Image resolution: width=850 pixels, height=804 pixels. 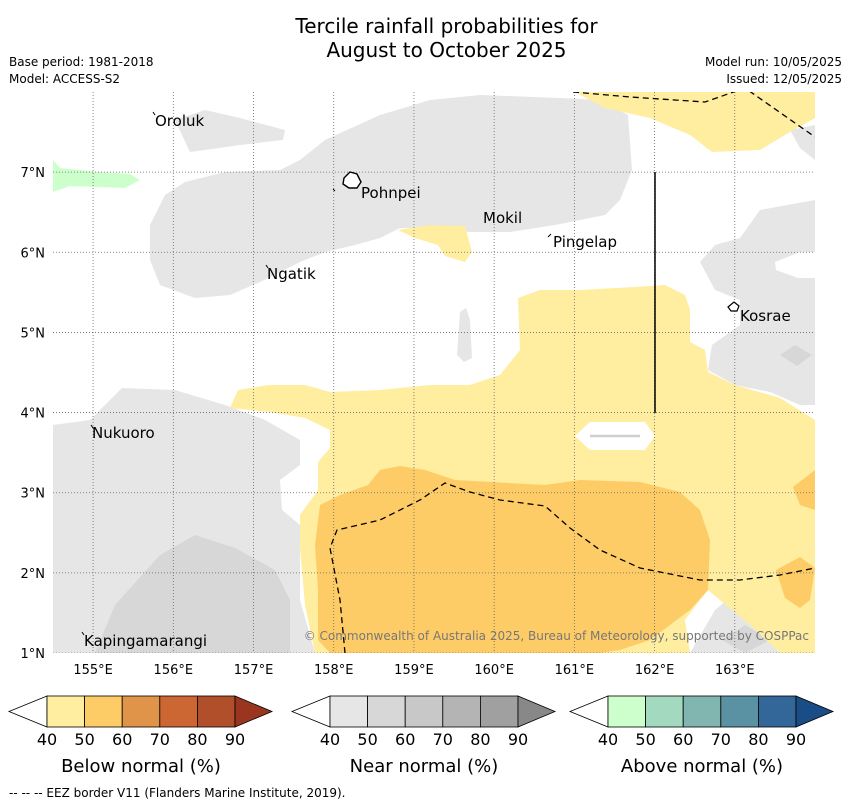 What do you see at coordinates (733, 306) in the screenshot?
I see `kosrae-island-outline` at bounding box center [733, 306].